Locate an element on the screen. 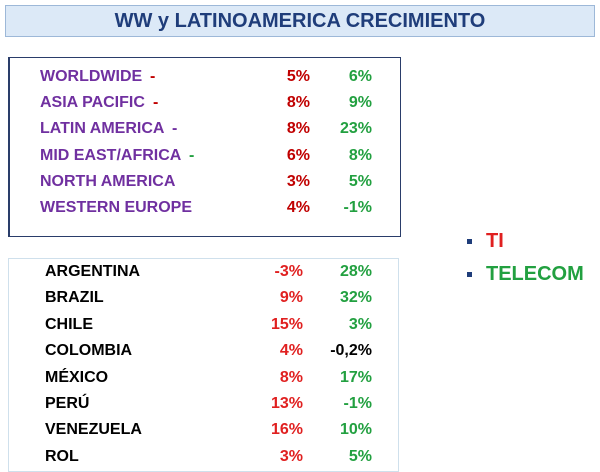 The width and height of the screenshot is (600, 472). telecom-value: 3% is located at coordinates (360, 324).